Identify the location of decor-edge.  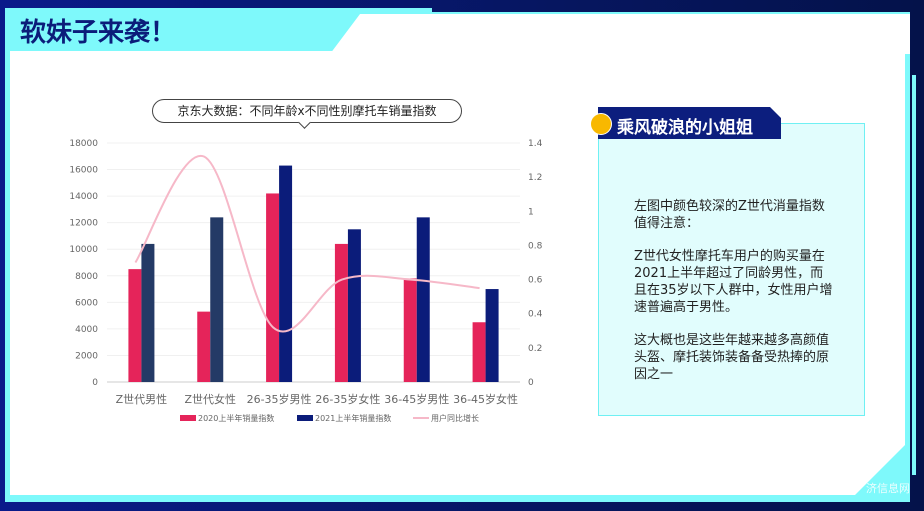
(914, 275).